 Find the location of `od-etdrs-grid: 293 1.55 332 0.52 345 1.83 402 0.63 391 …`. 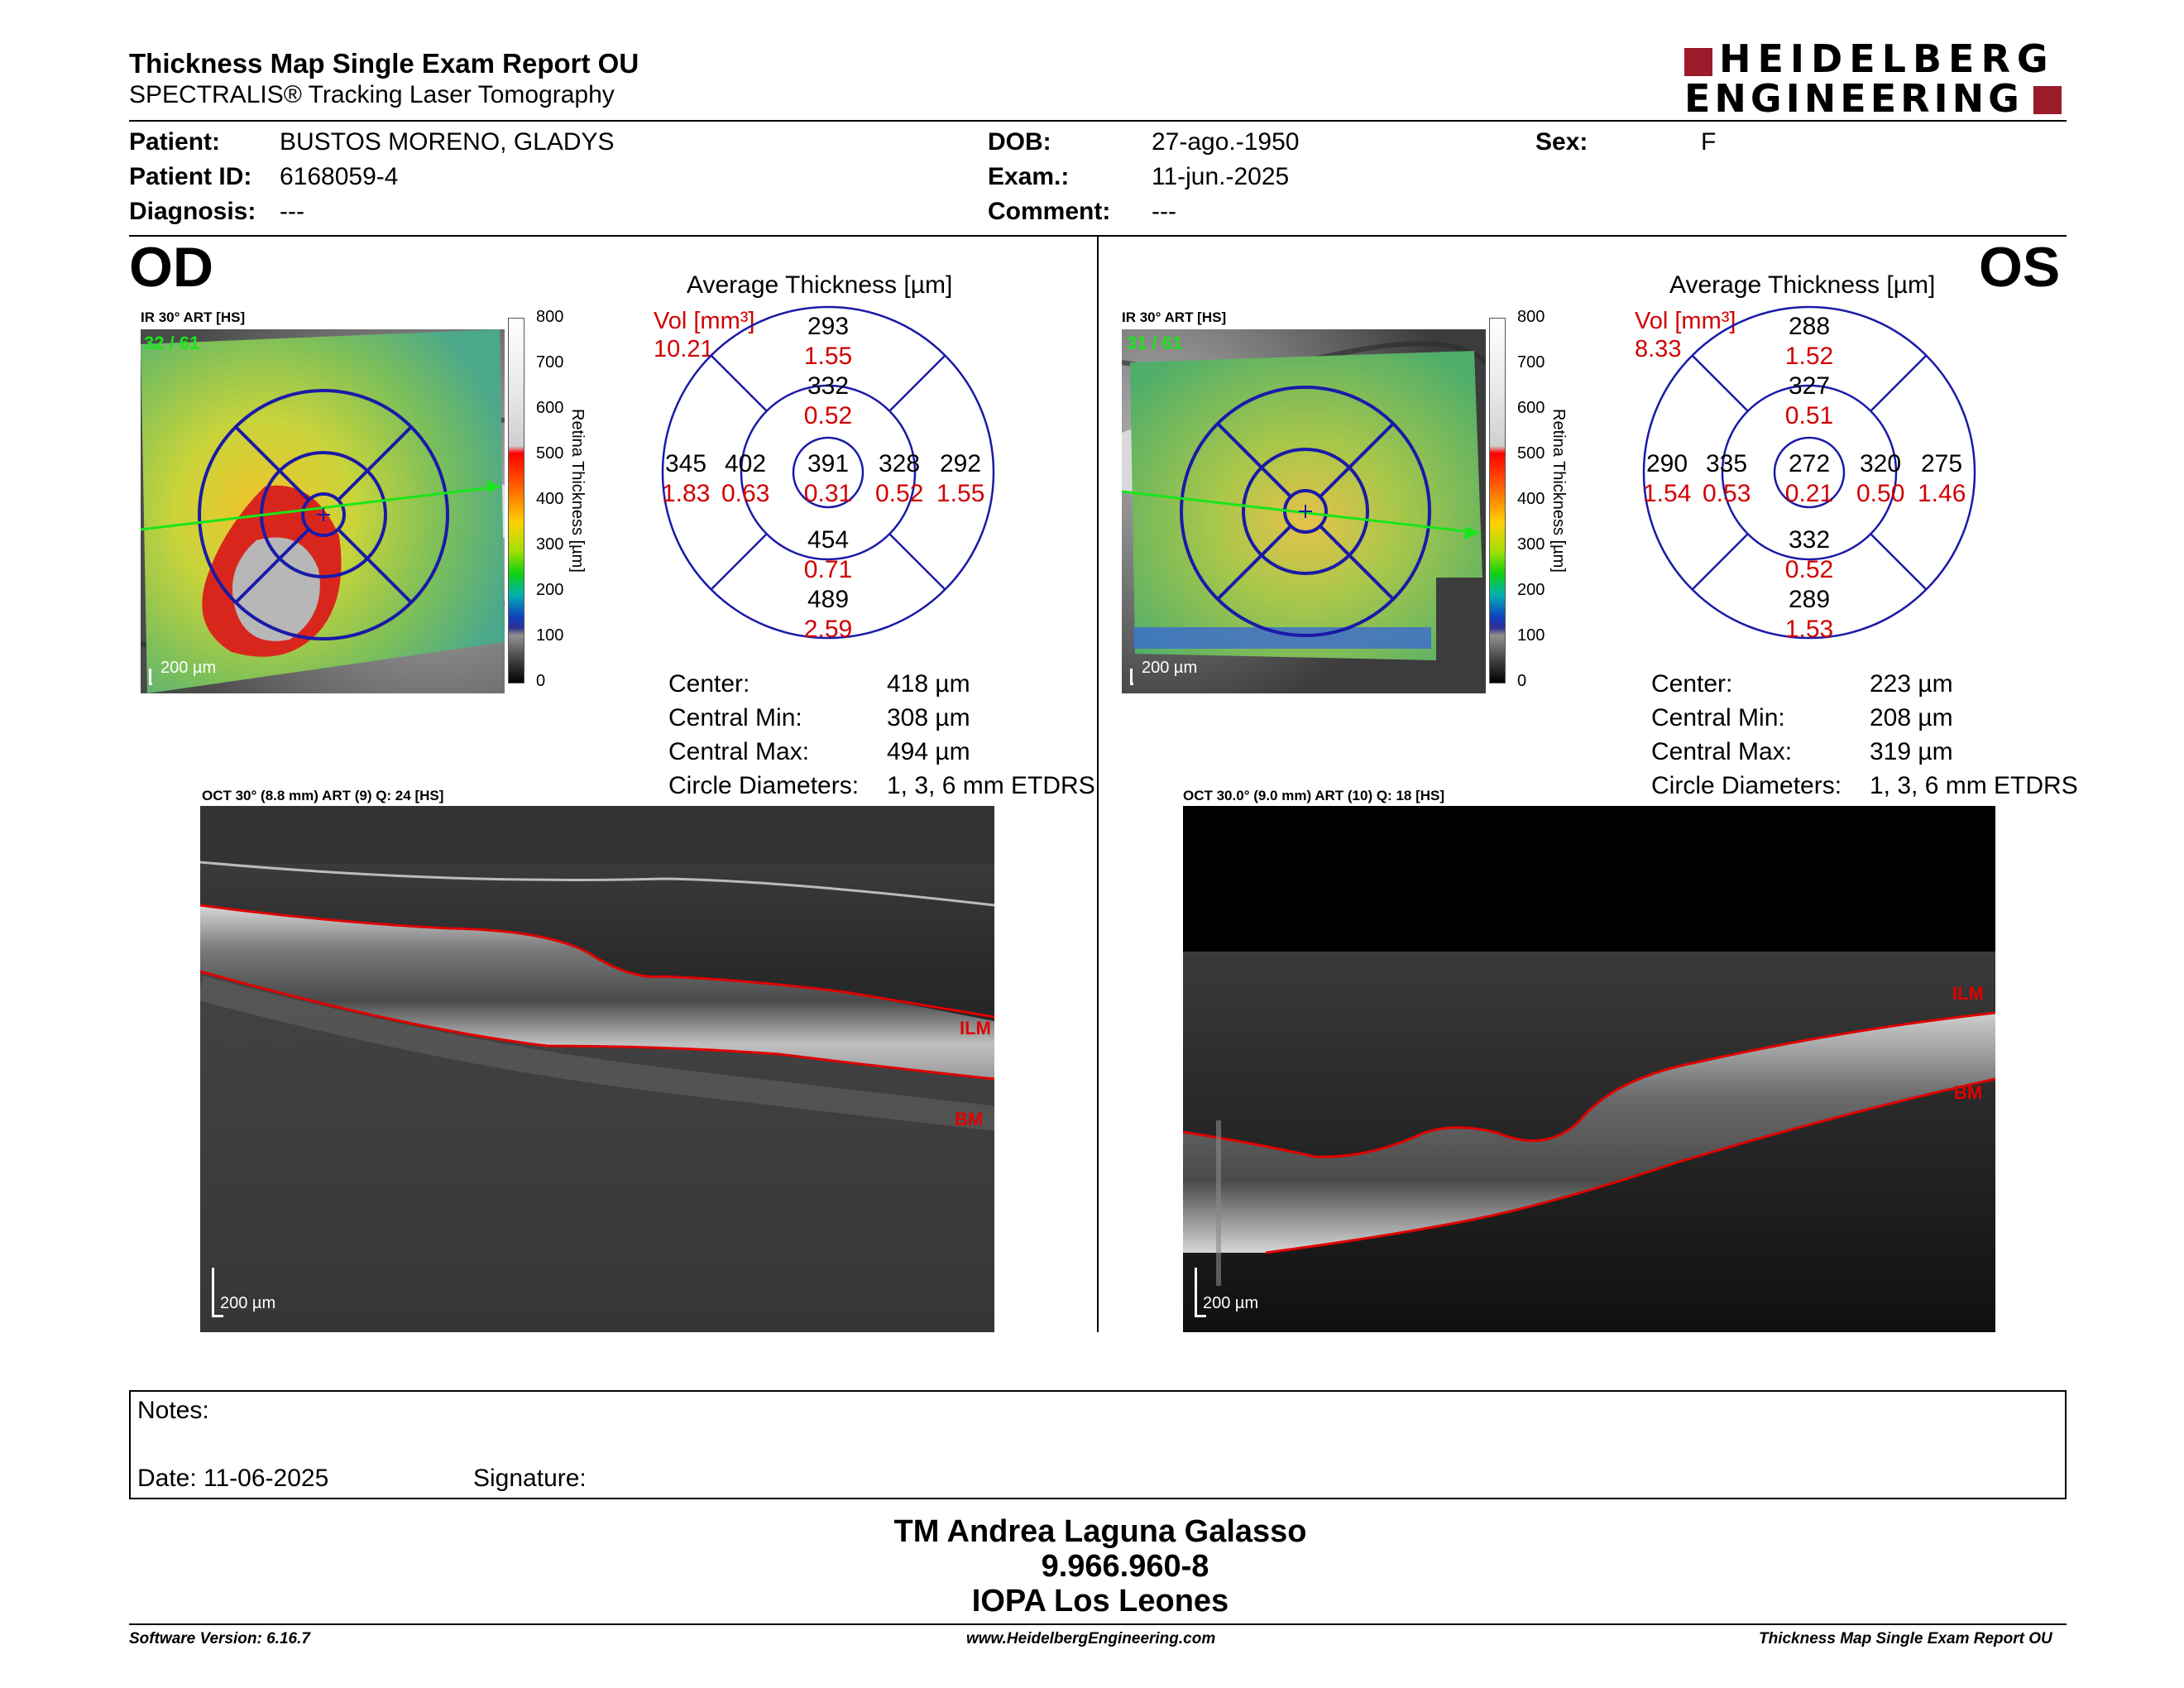

od-etdrs-grid: 293 1.55 332 0.52 345 1.83 402 0.63 391 … is located at coordinates (828, 473).